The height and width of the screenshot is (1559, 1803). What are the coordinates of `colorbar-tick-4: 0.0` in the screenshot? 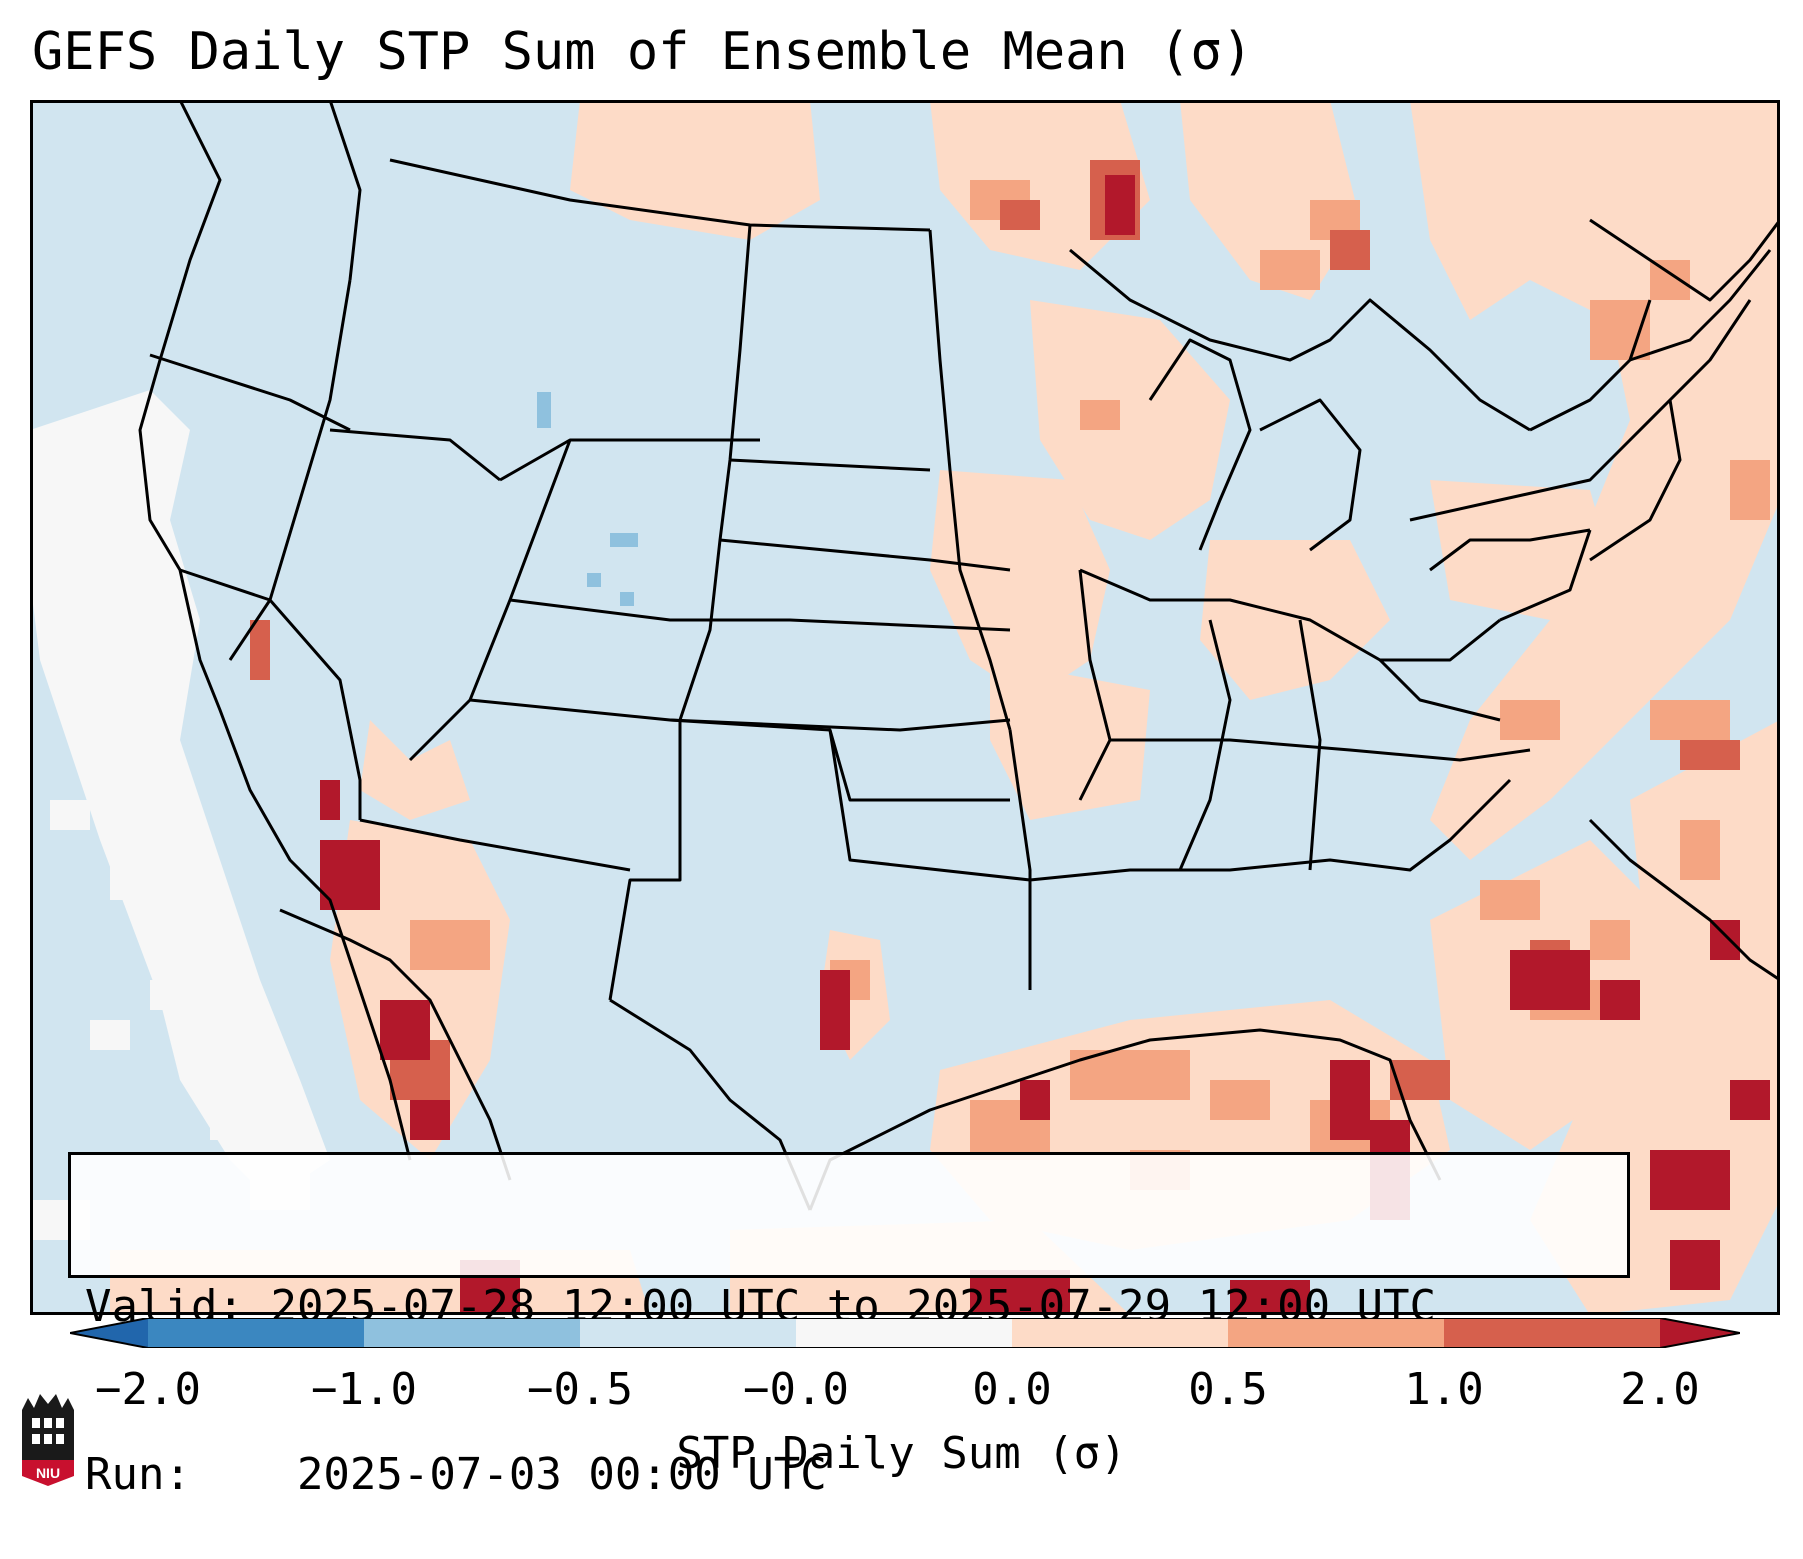 It's located at (1012, 1389).